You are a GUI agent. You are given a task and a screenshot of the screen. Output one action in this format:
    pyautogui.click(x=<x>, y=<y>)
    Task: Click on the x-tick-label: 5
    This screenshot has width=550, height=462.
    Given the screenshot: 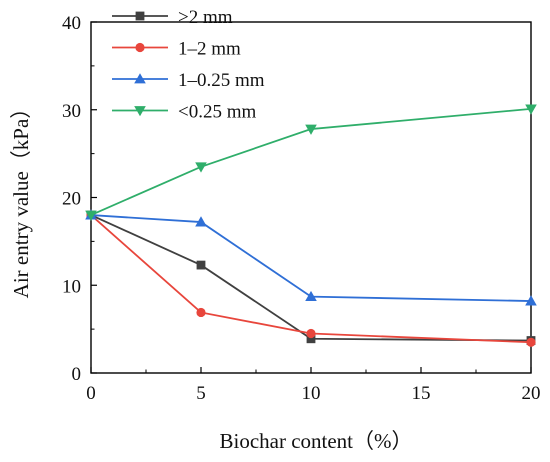 What is the action you would take?
    pyautogui.click(x=201, y=393)
    